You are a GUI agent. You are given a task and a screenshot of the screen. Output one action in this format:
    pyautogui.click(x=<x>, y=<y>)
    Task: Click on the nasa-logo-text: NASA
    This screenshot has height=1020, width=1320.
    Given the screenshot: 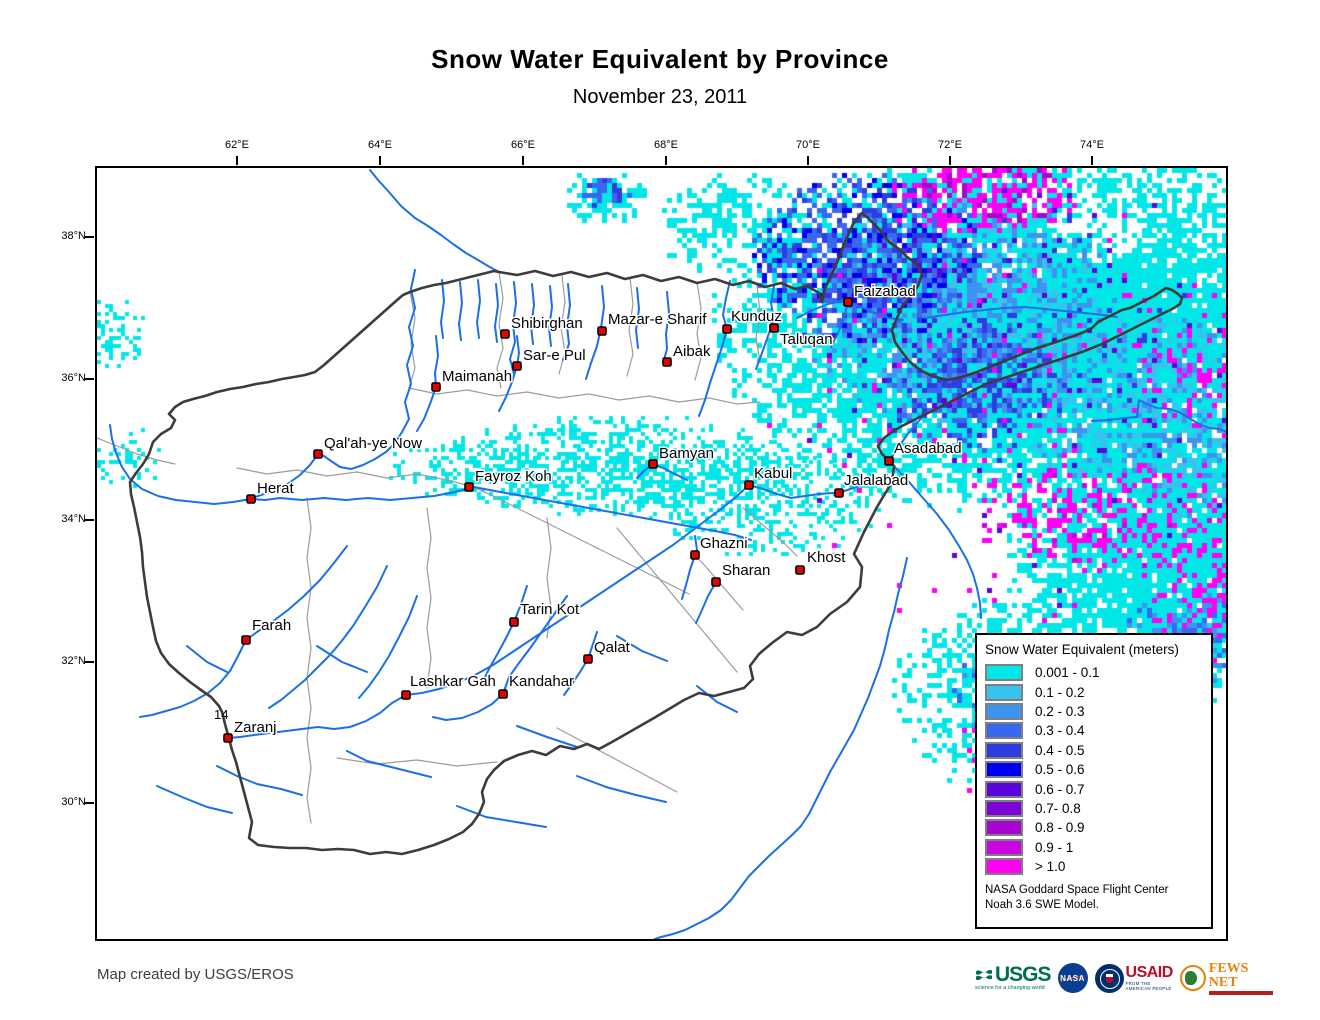 What is the action you would take?
    pyautogui.click(x=1072, y=978)
    